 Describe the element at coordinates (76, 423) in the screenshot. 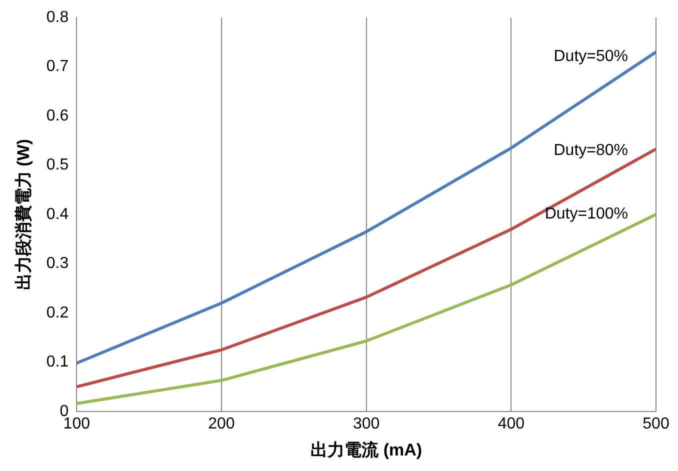

I see `x-tick-label: 100` at that location.